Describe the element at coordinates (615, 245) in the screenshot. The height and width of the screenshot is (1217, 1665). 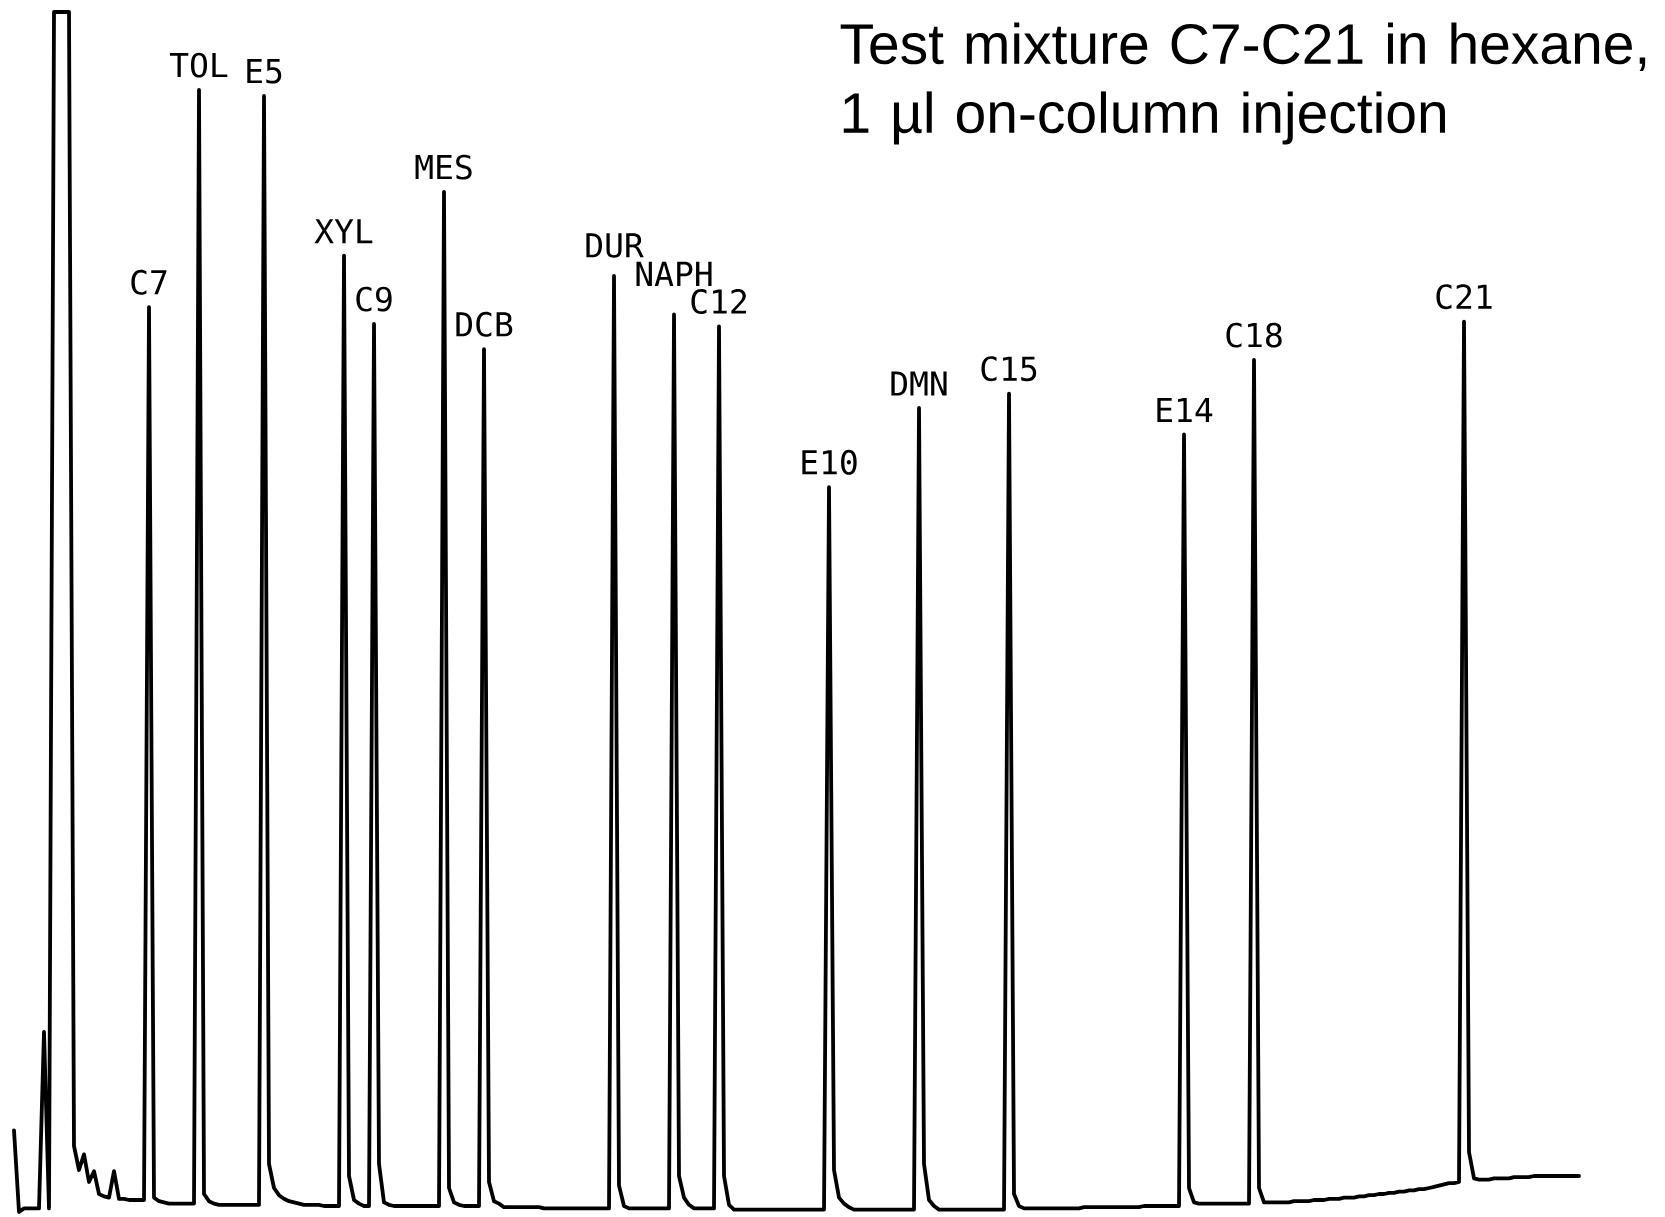
I see `annotation: DUR` at that location.